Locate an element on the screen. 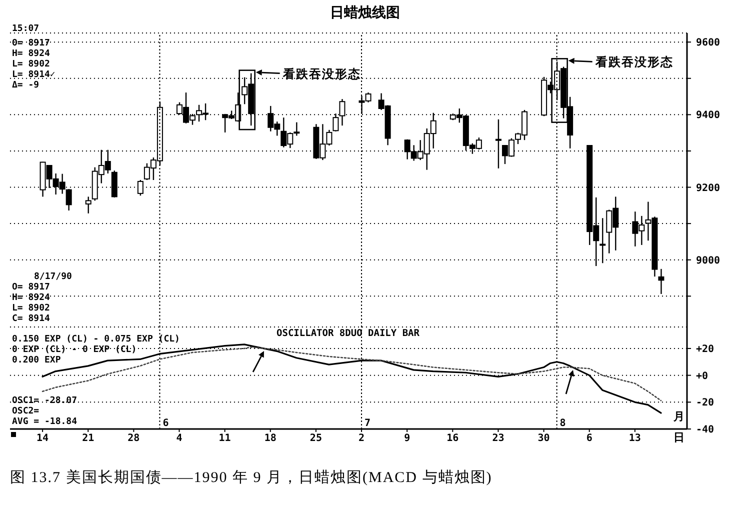  annotation: OSC1= -28.07 is located at coordinates (45, 401).